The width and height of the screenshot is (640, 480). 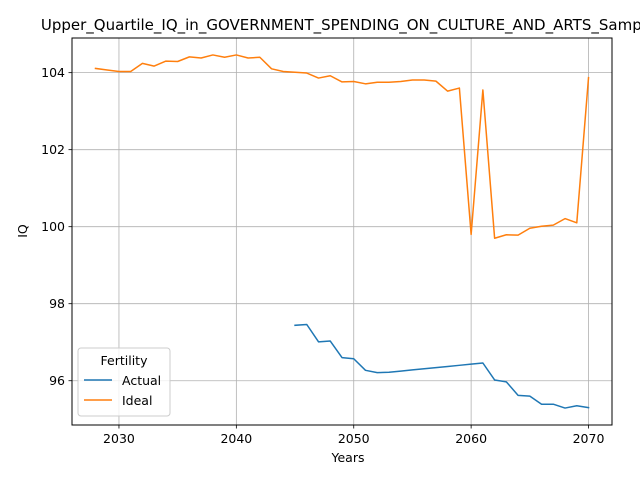 What do you see at coordinates (348, 457) in the screenshot?
I see `x-axis-label: Years` at bounding box center [348, 457].